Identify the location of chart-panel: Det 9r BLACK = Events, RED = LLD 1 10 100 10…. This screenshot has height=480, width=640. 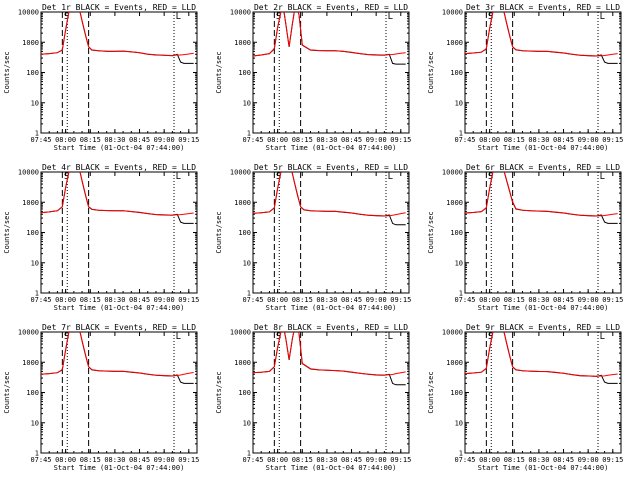
(525, 397).